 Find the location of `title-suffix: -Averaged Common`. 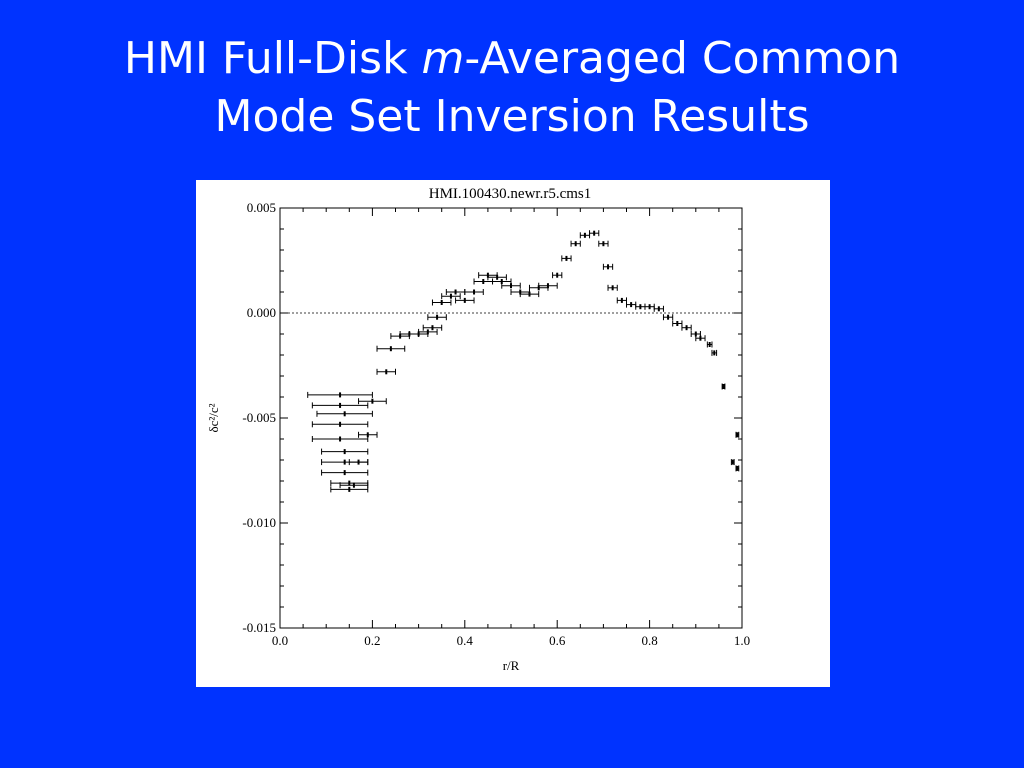

title-suffix: -Averaged Common is located at coordinates (682, 58).